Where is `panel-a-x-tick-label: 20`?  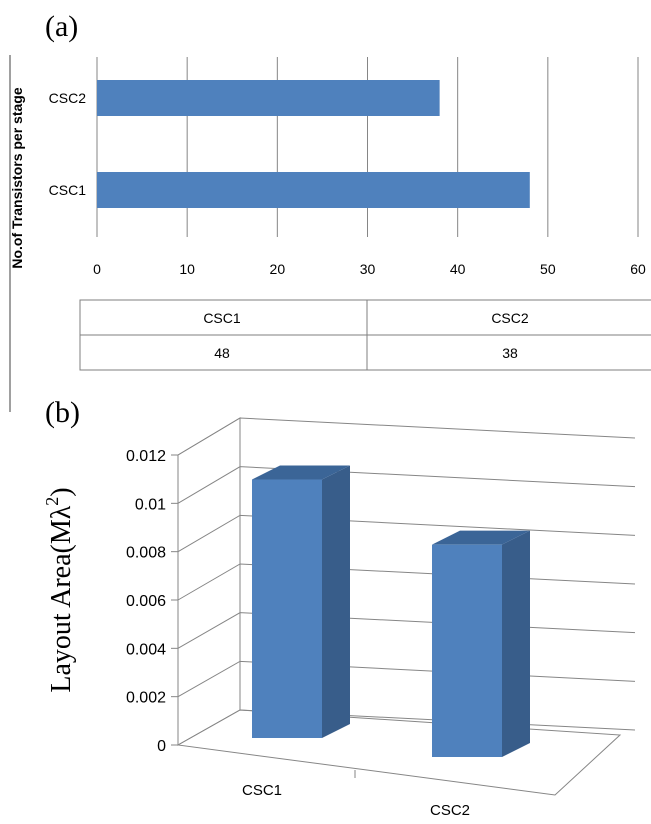
panel-a-x-tick-label: 20 is located at coordinates (278, 269).